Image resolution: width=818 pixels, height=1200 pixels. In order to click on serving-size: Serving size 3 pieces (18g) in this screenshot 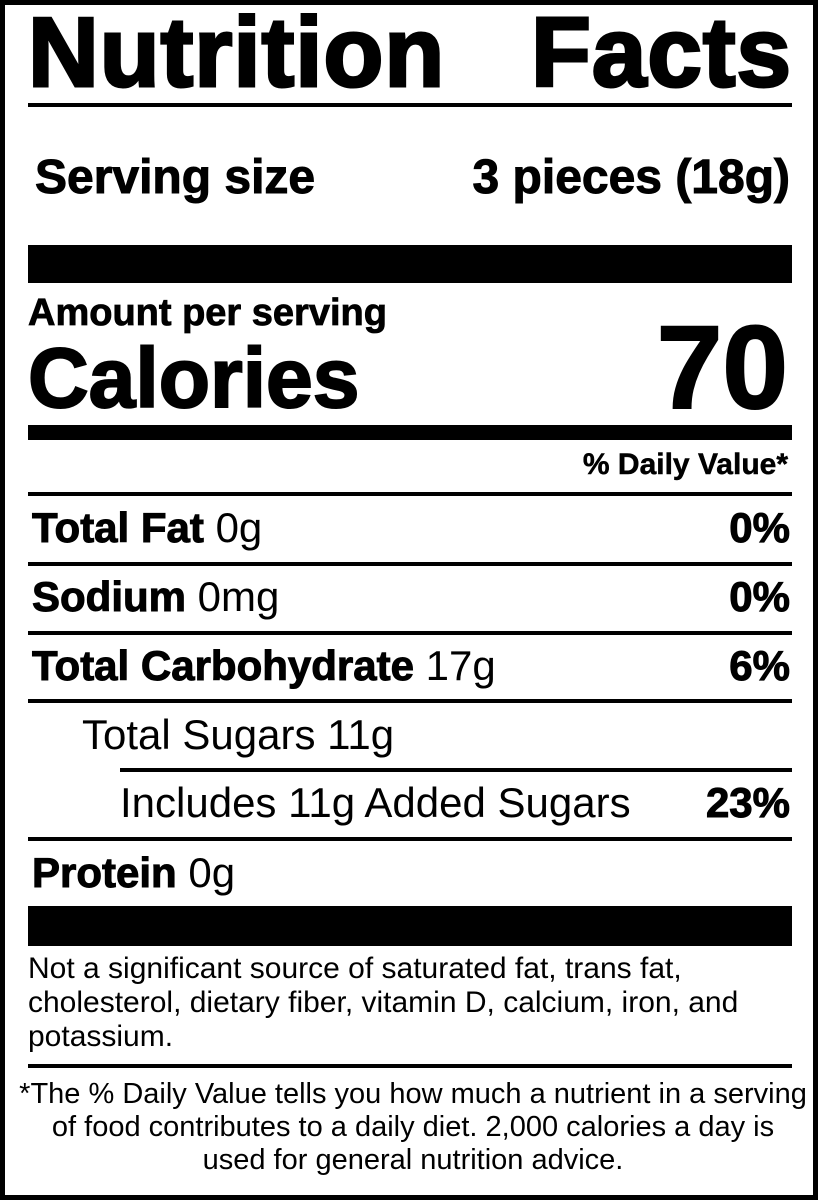, I will do `click(412, 177)`.